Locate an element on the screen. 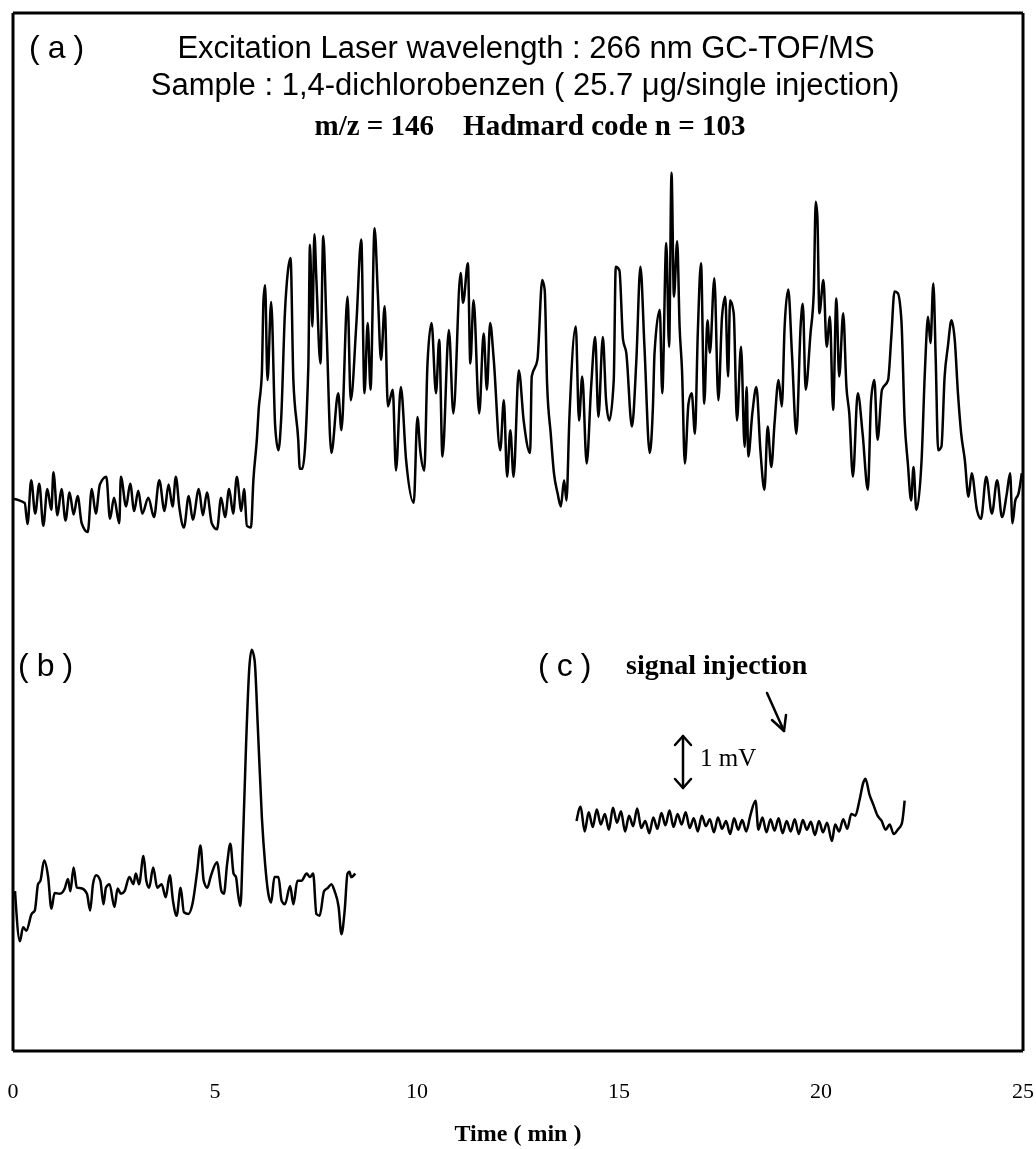 The image size is (1036, 1149). annotation: 1 mV is located at coordinates (728, 757).